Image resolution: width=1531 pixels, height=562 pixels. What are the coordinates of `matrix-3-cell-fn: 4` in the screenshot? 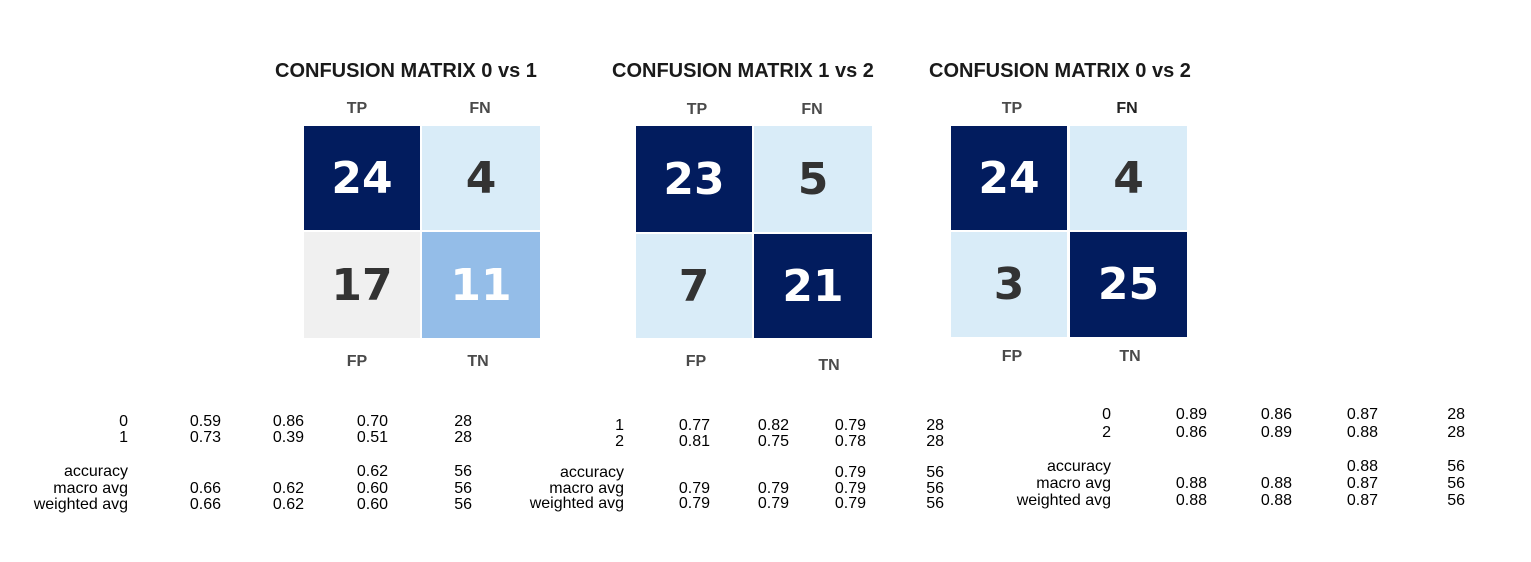 It's located at (1128, 178).